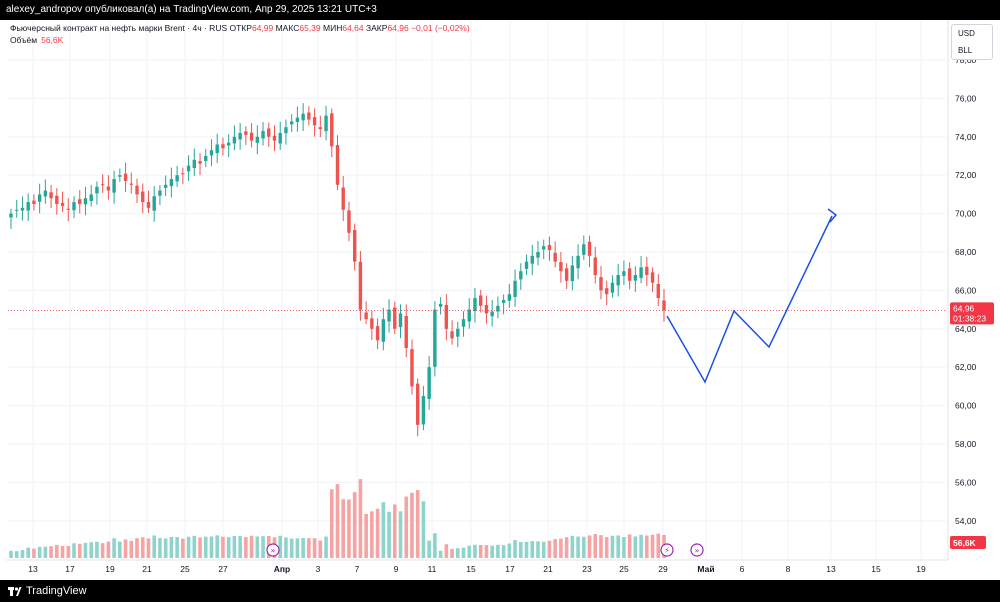 This screenshot has width=1000, height=602. Describe the element at coordinates (33, 569) in the screenshot. I see `x-tick-label: 13` at that location.